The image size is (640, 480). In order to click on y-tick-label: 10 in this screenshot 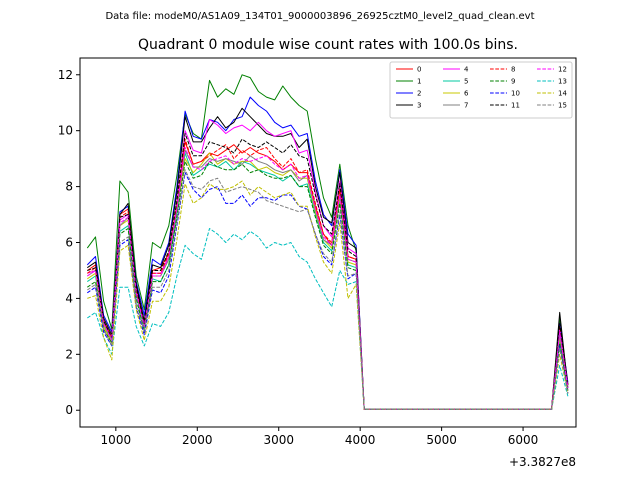, I will do `click(65, 131)`.